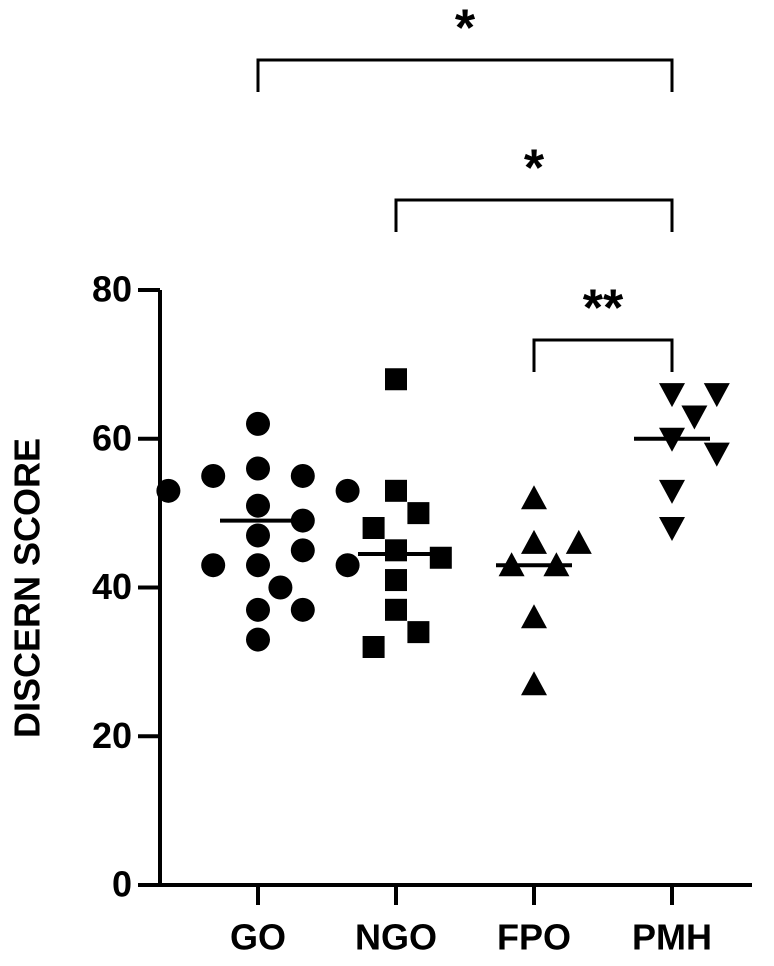 This screenshot has height=966, width=774. Describe the element at coordinates (27, 588) in the screenshot. I see `y-axis-label: DISCERN SCORE` at that location.